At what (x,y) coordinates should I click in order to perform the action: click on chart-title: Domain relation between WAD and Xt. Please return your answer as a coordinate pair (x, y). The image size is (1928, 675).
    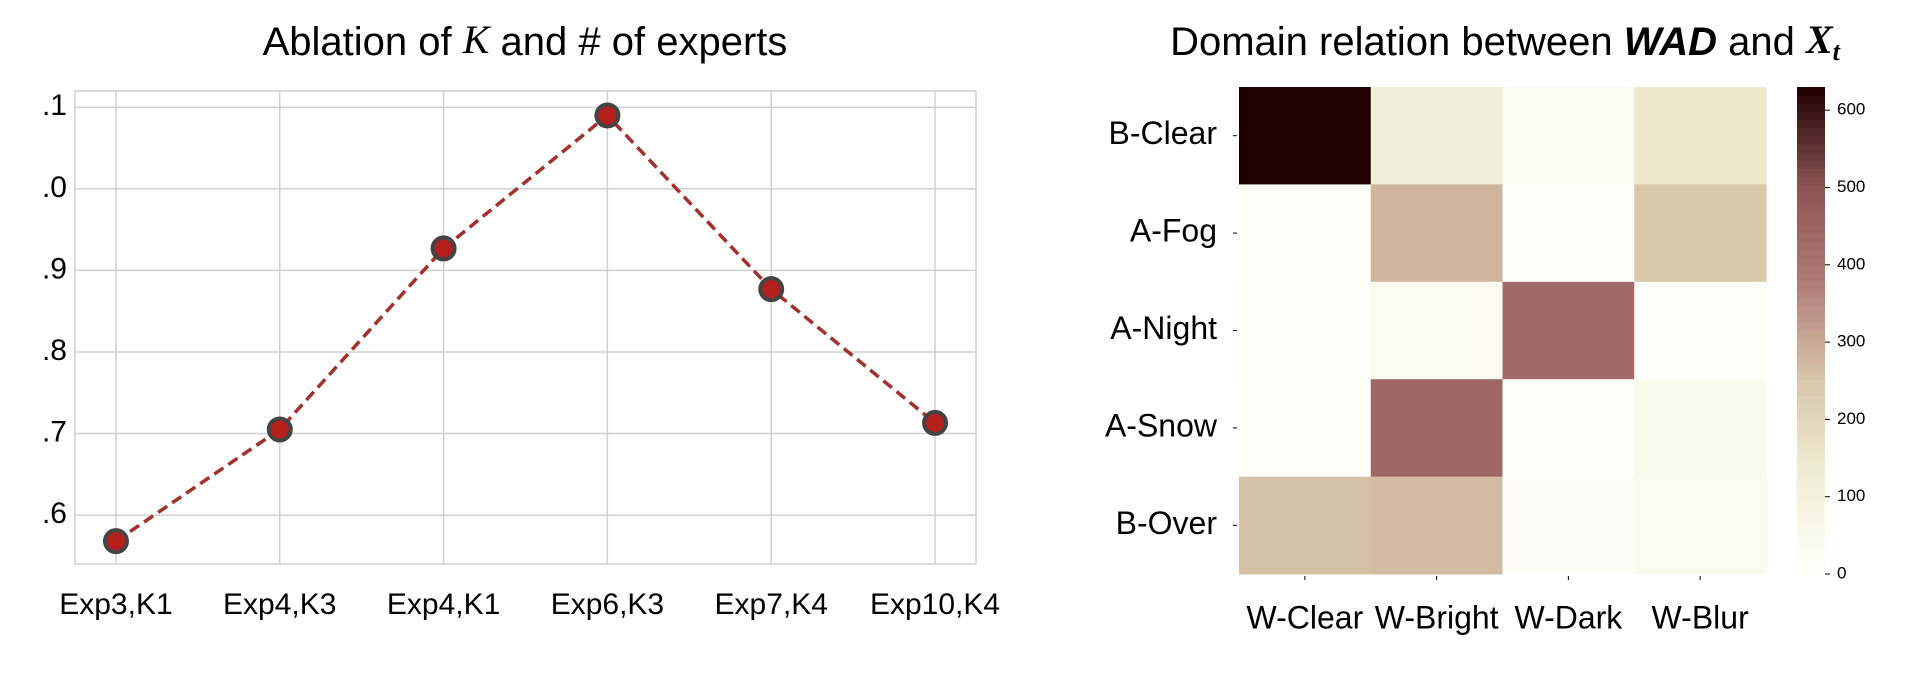
    Looking at the image, I should click on (1505, 41).